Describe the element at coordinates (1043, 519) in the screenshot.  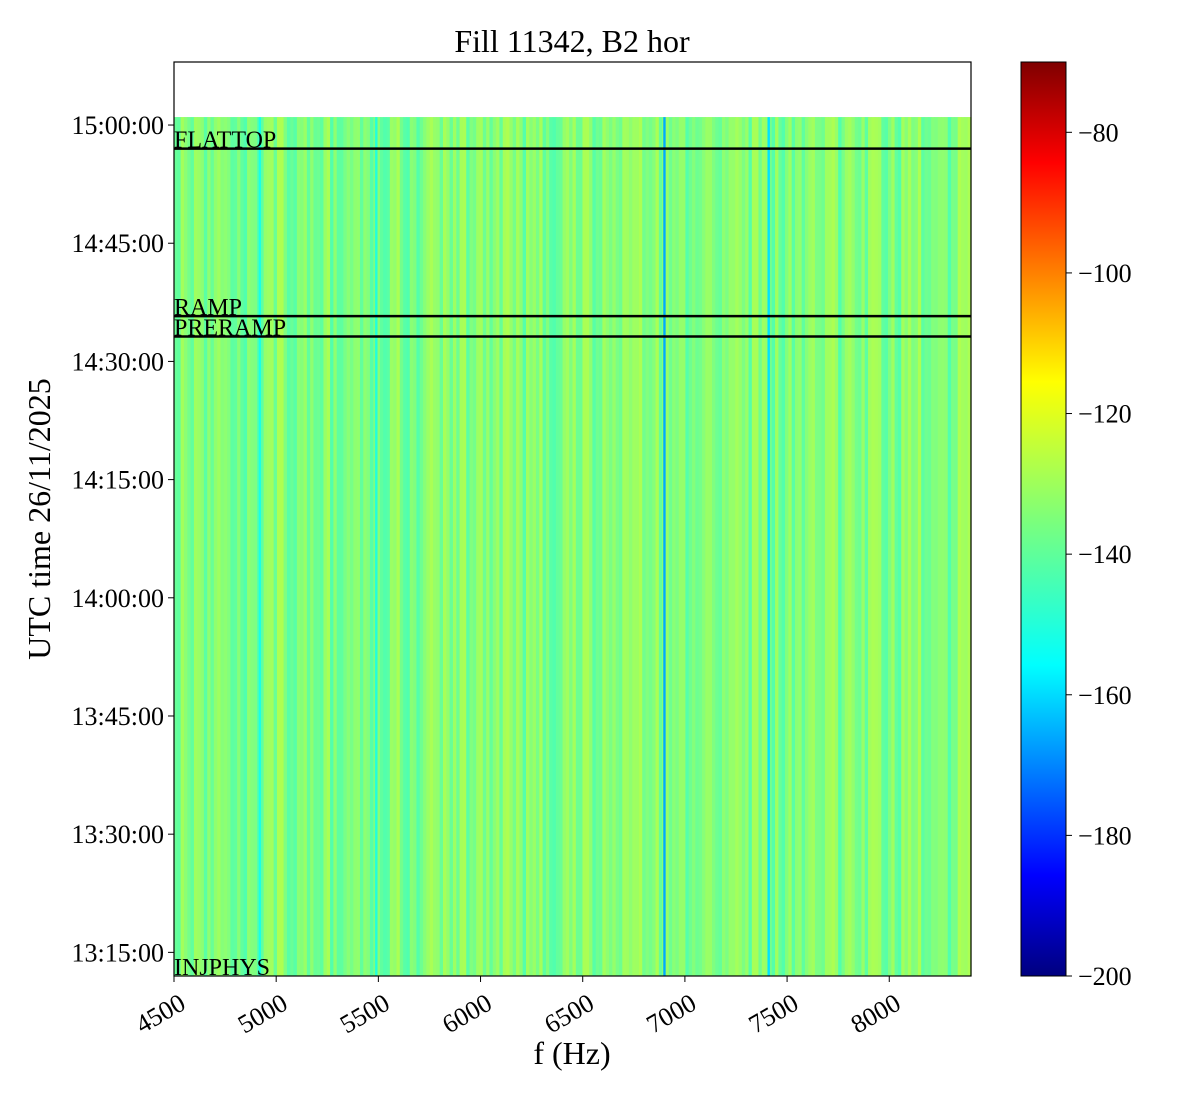
I see `colorbar` at that location.